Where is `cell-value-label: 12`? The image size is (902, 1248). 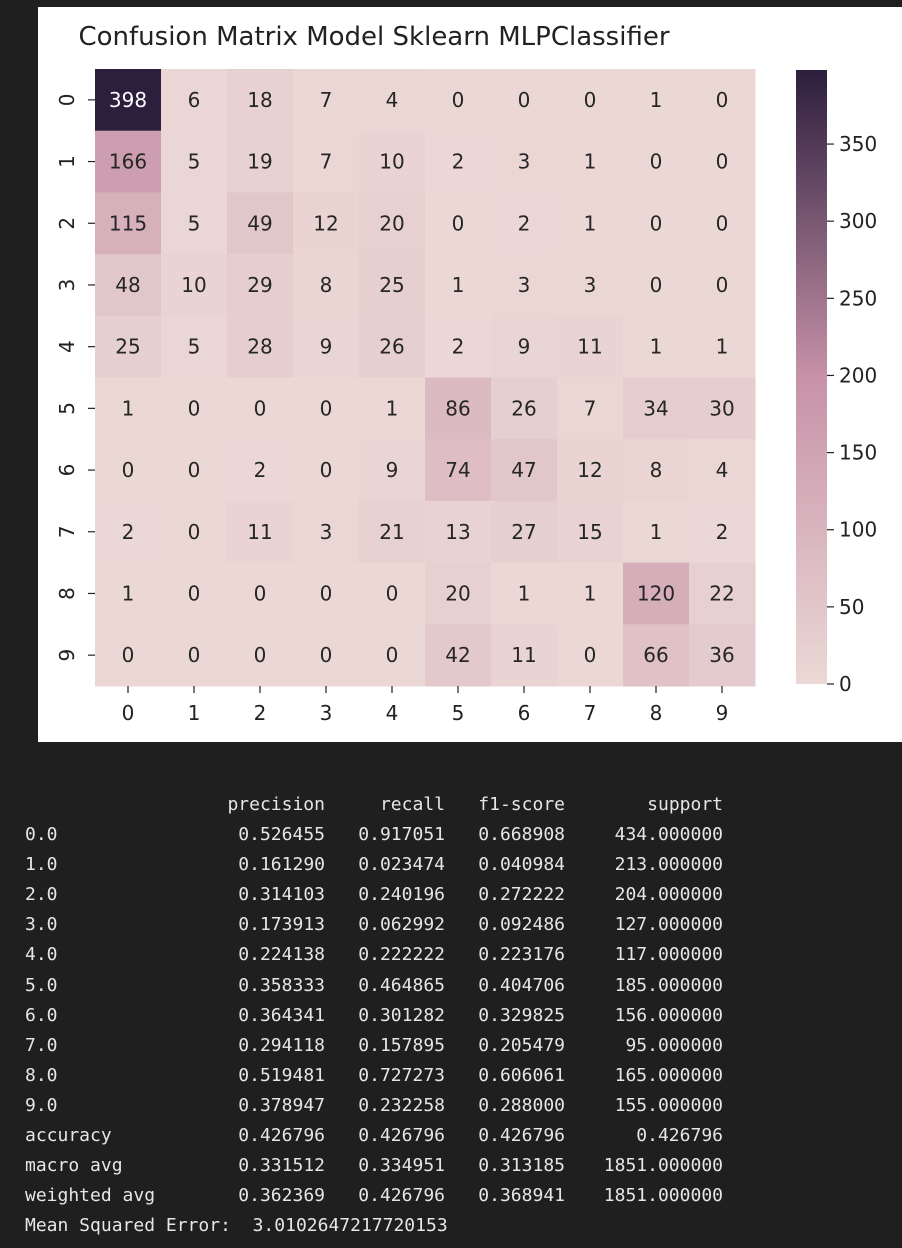 cell-value-label: 12 is located at coordinates (325, 223).